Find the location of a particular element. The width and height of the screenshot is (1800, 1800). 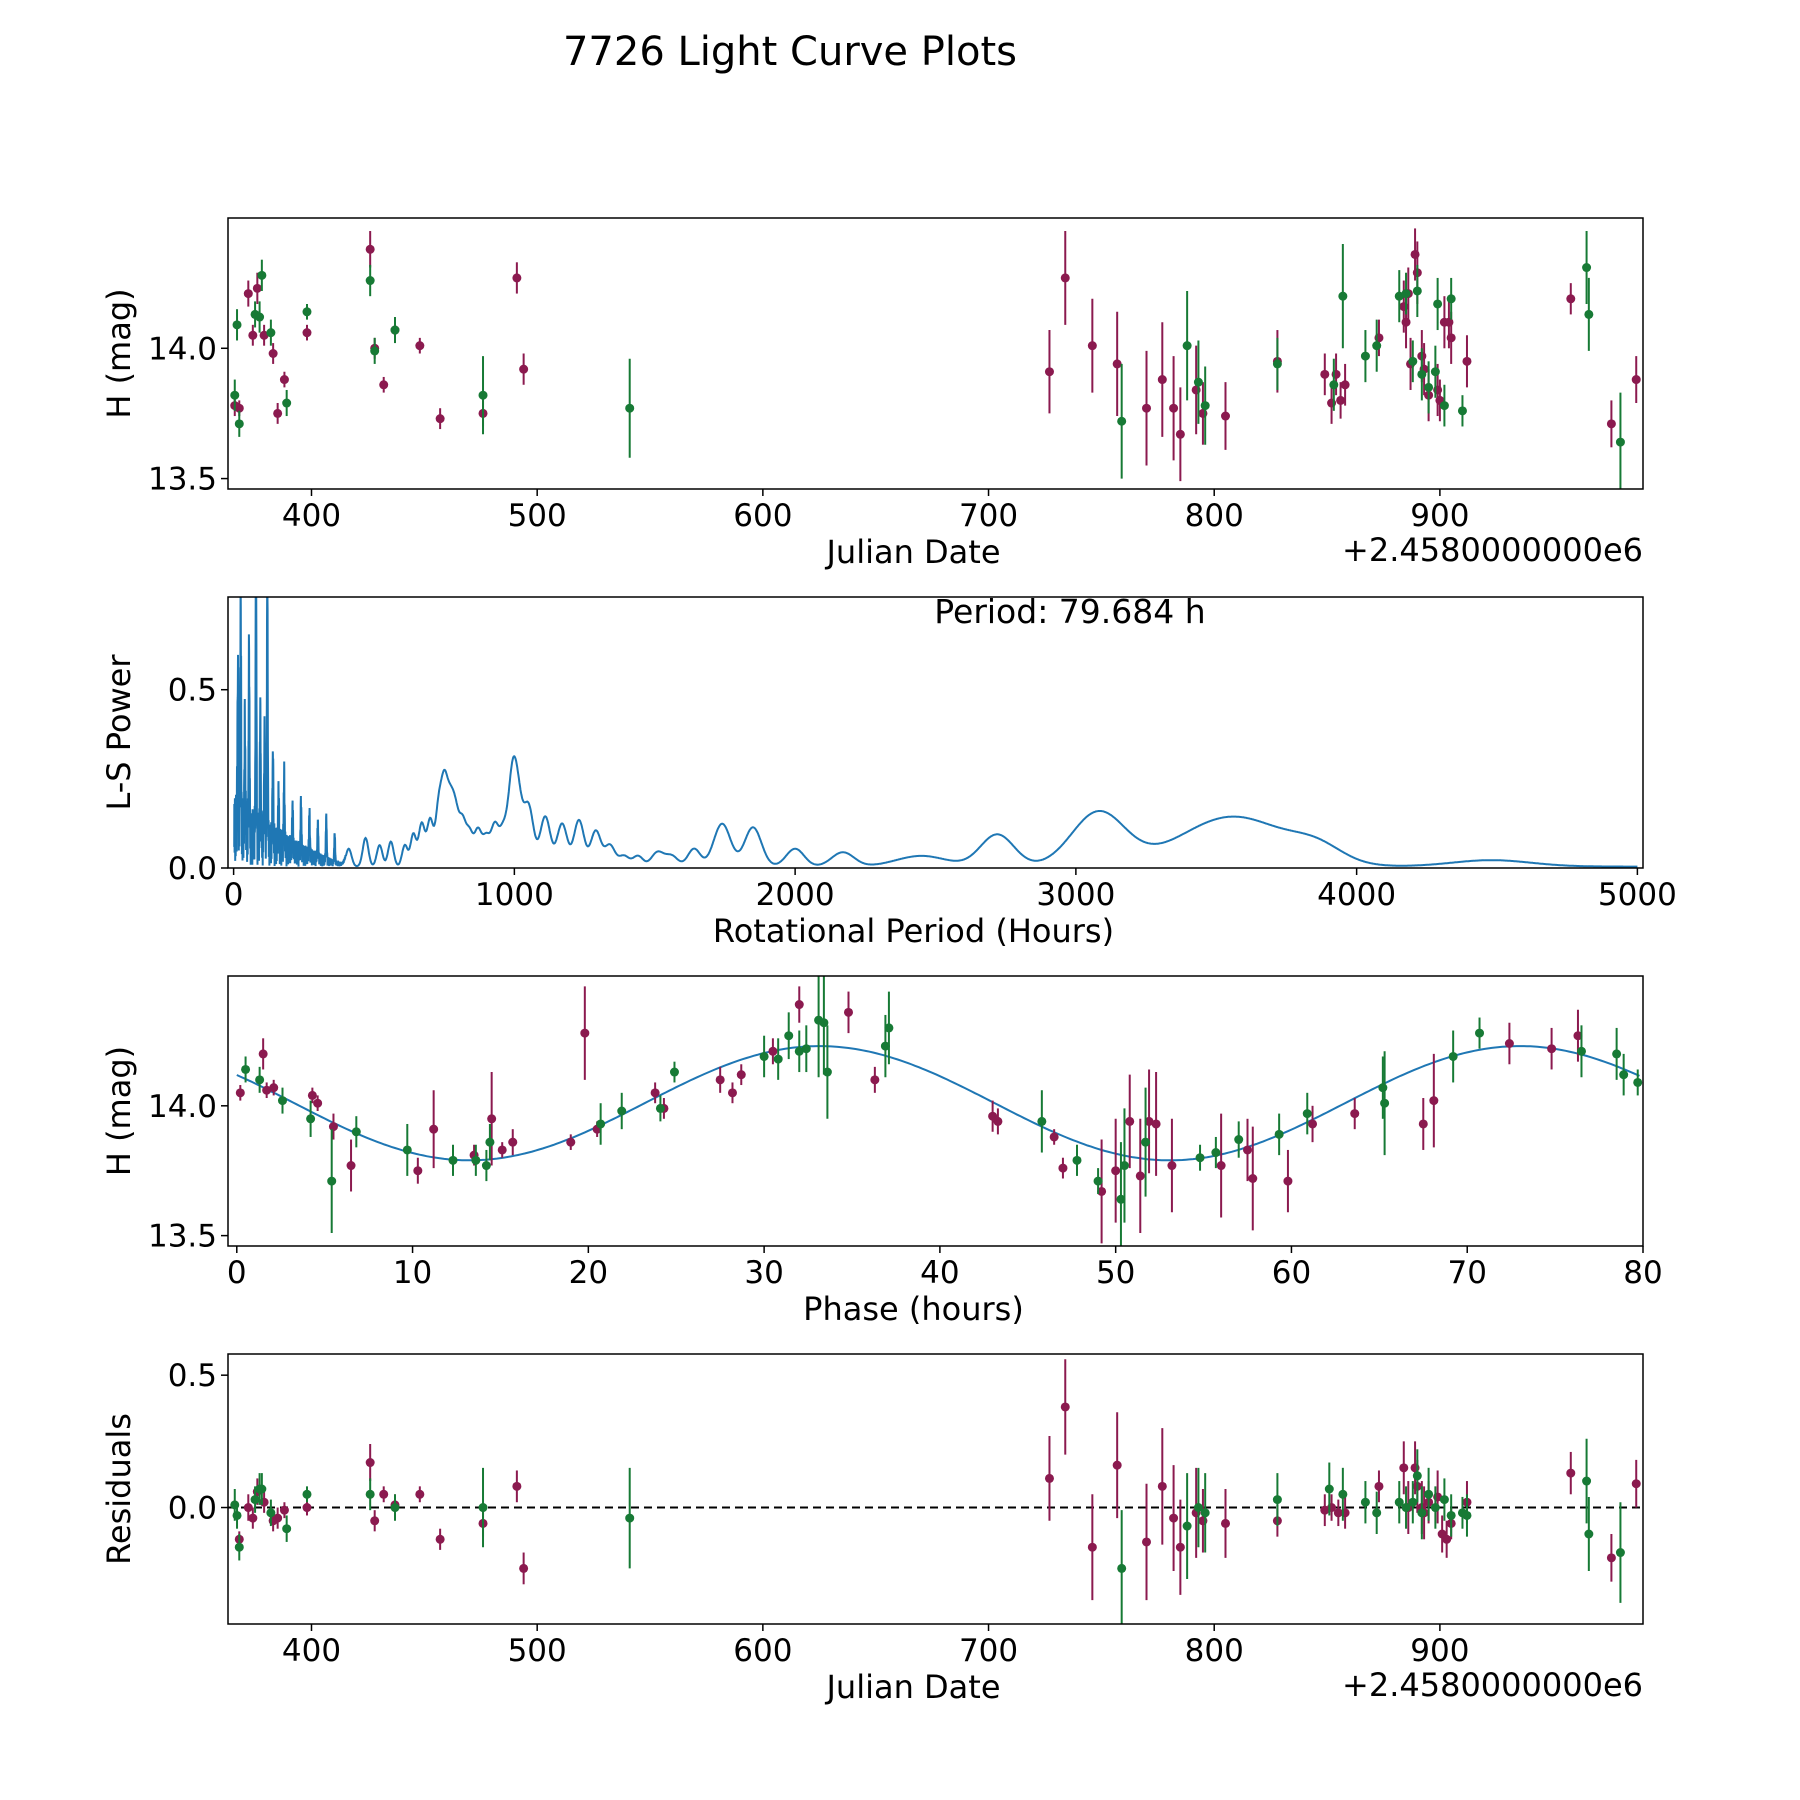

phased-ylabel: H (mag) is located at coordinates (119, 1111).